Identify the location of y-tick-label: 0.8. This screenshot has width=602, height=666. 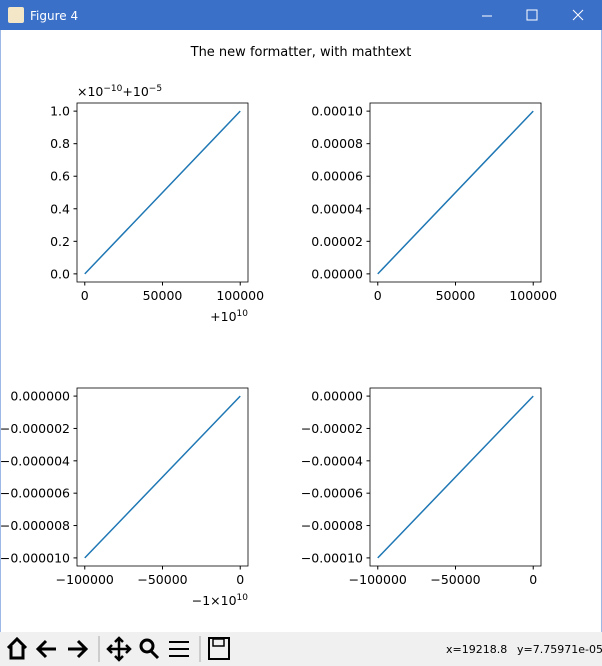
(60, 143).